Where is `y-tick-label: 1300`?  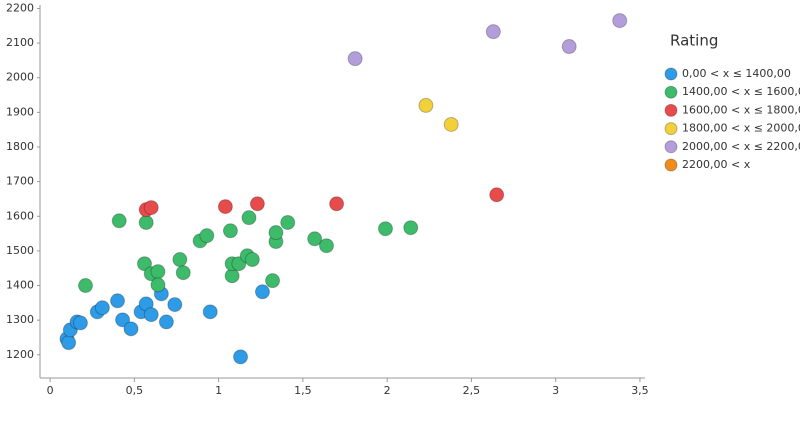 y-tick-label: 1300 is located at coordinates (20, 319).